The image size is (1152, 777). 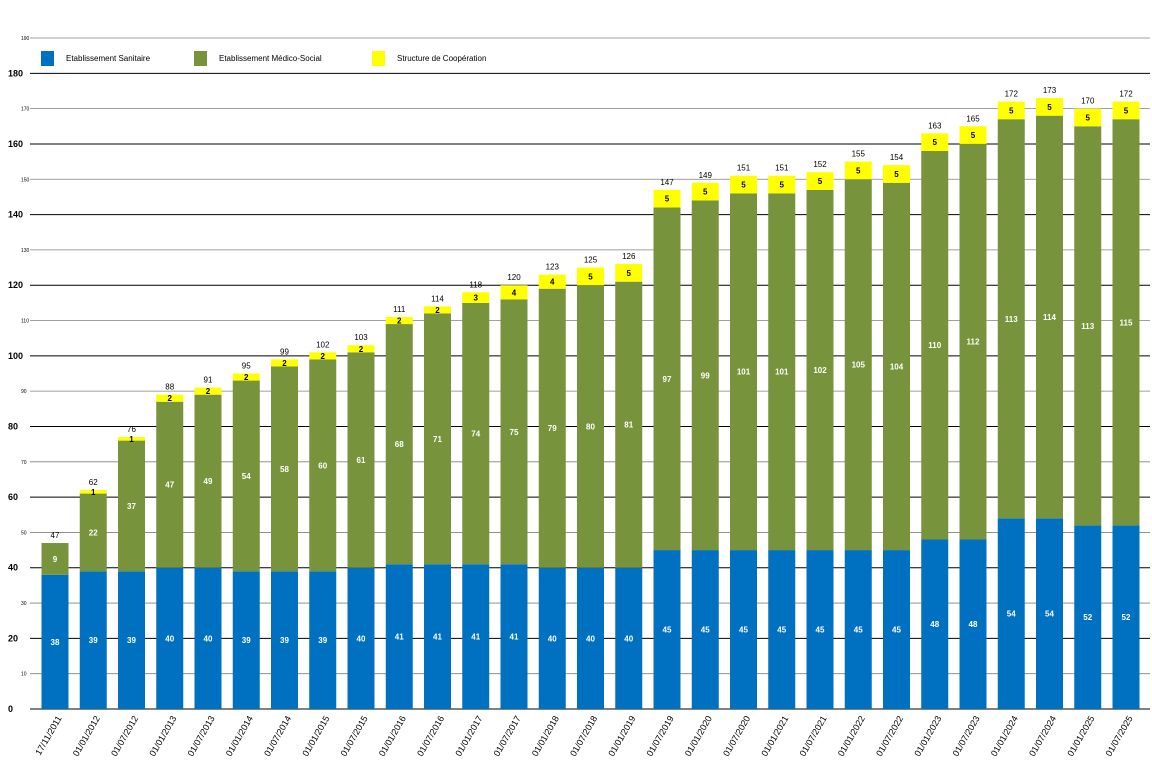 What do you see at coordinates (162, 736) in the screenshot?
I see `x-tick-label: 01/01/2013` at bounding box center [162, 736].